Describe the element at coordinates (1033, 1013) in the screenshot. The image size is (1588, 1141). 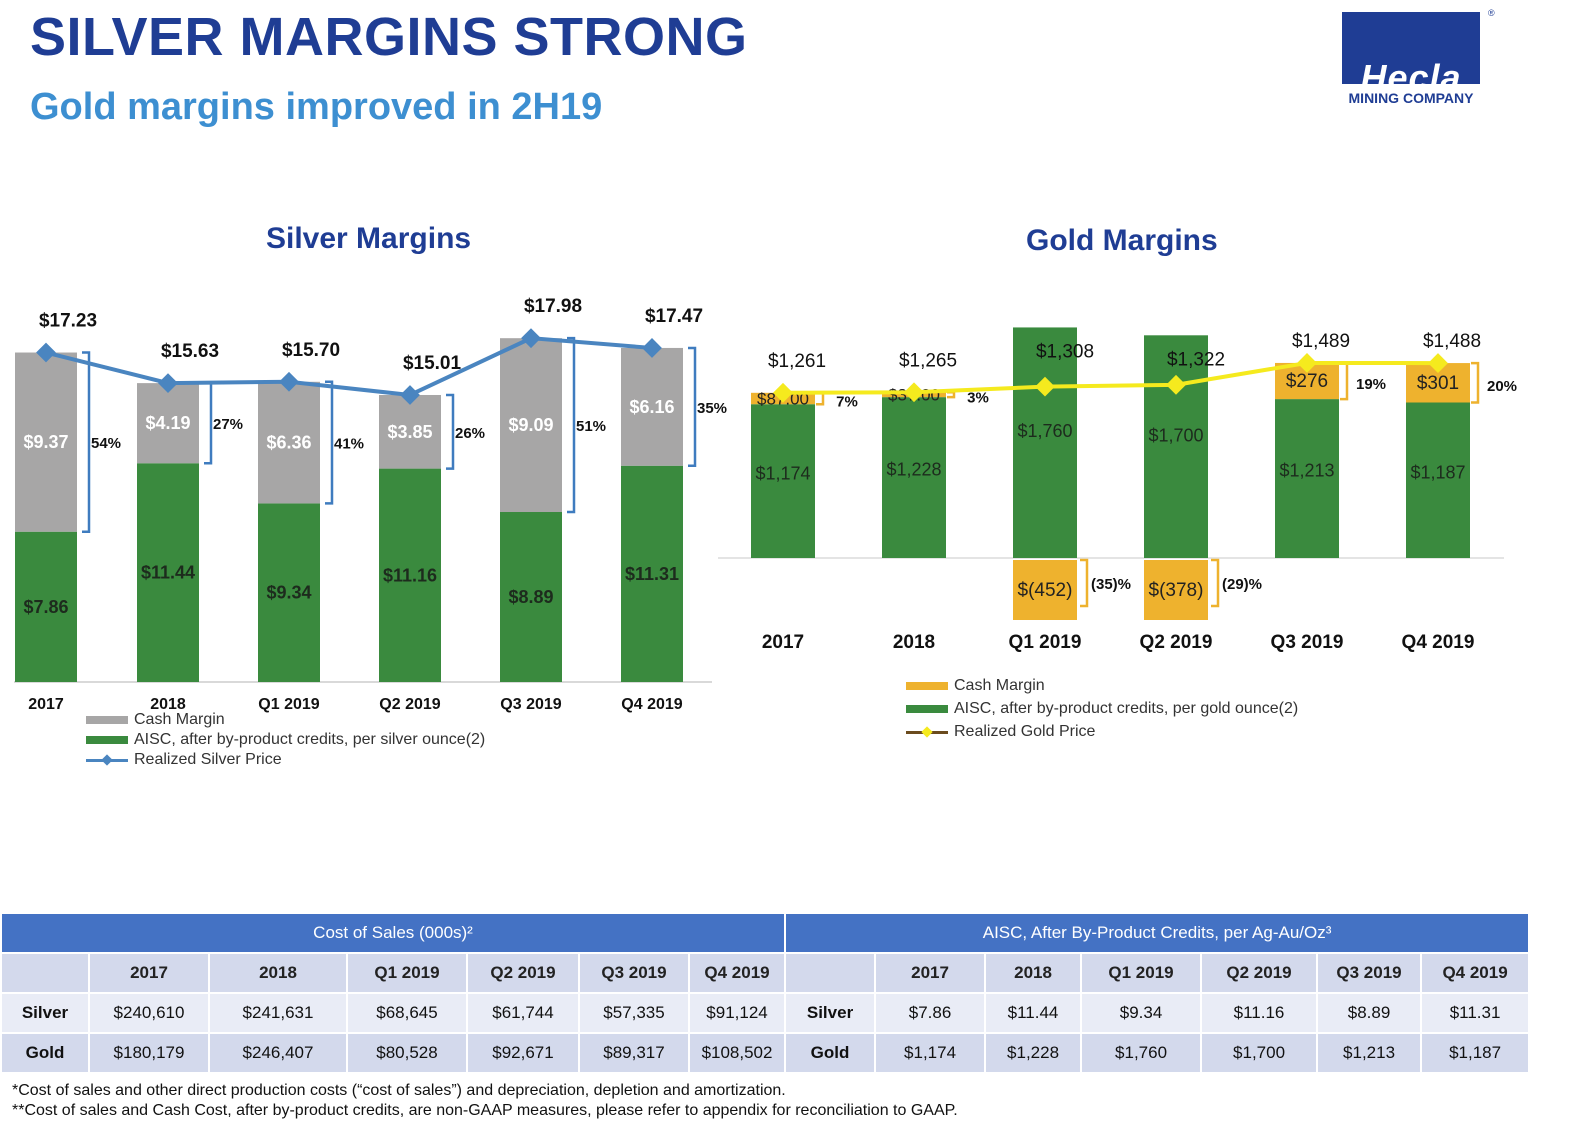
I see `table-cell-aisc: $11.44` at that location.